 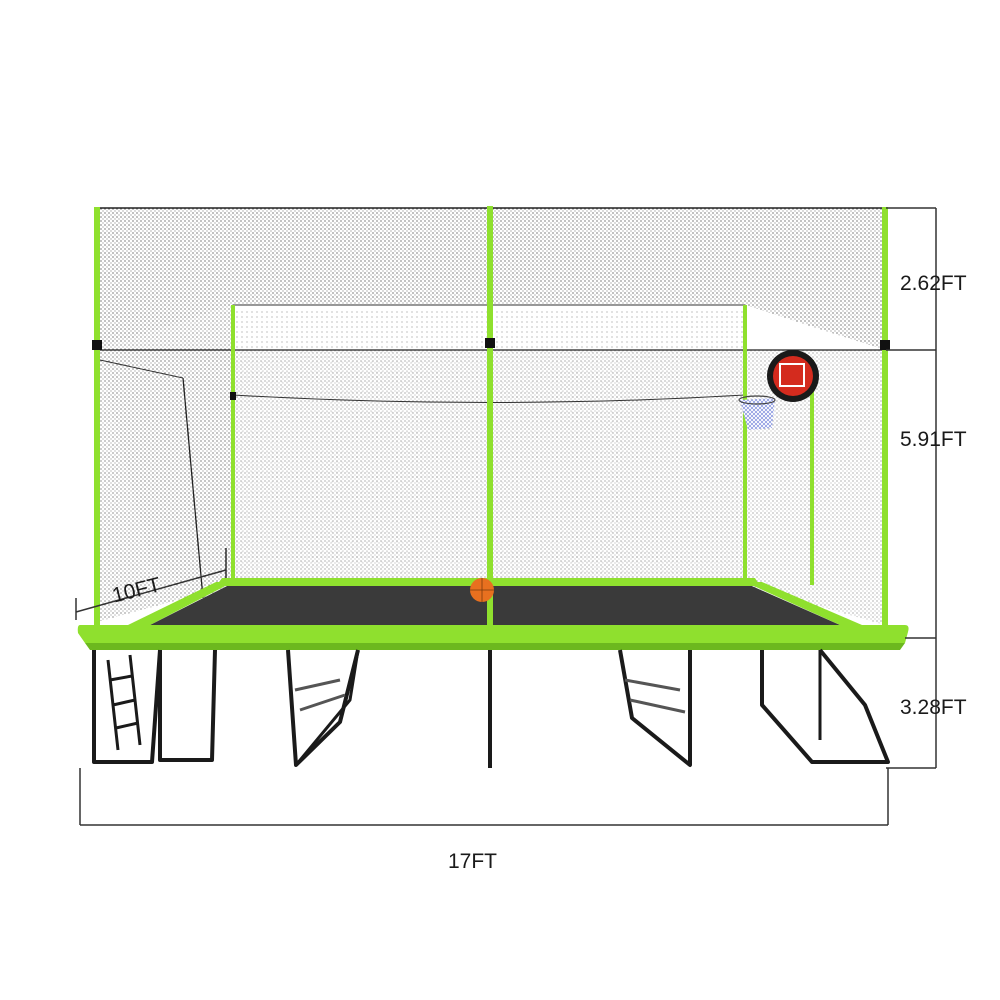 I want to click on height-dimension-line, so click(x=911, y=488).